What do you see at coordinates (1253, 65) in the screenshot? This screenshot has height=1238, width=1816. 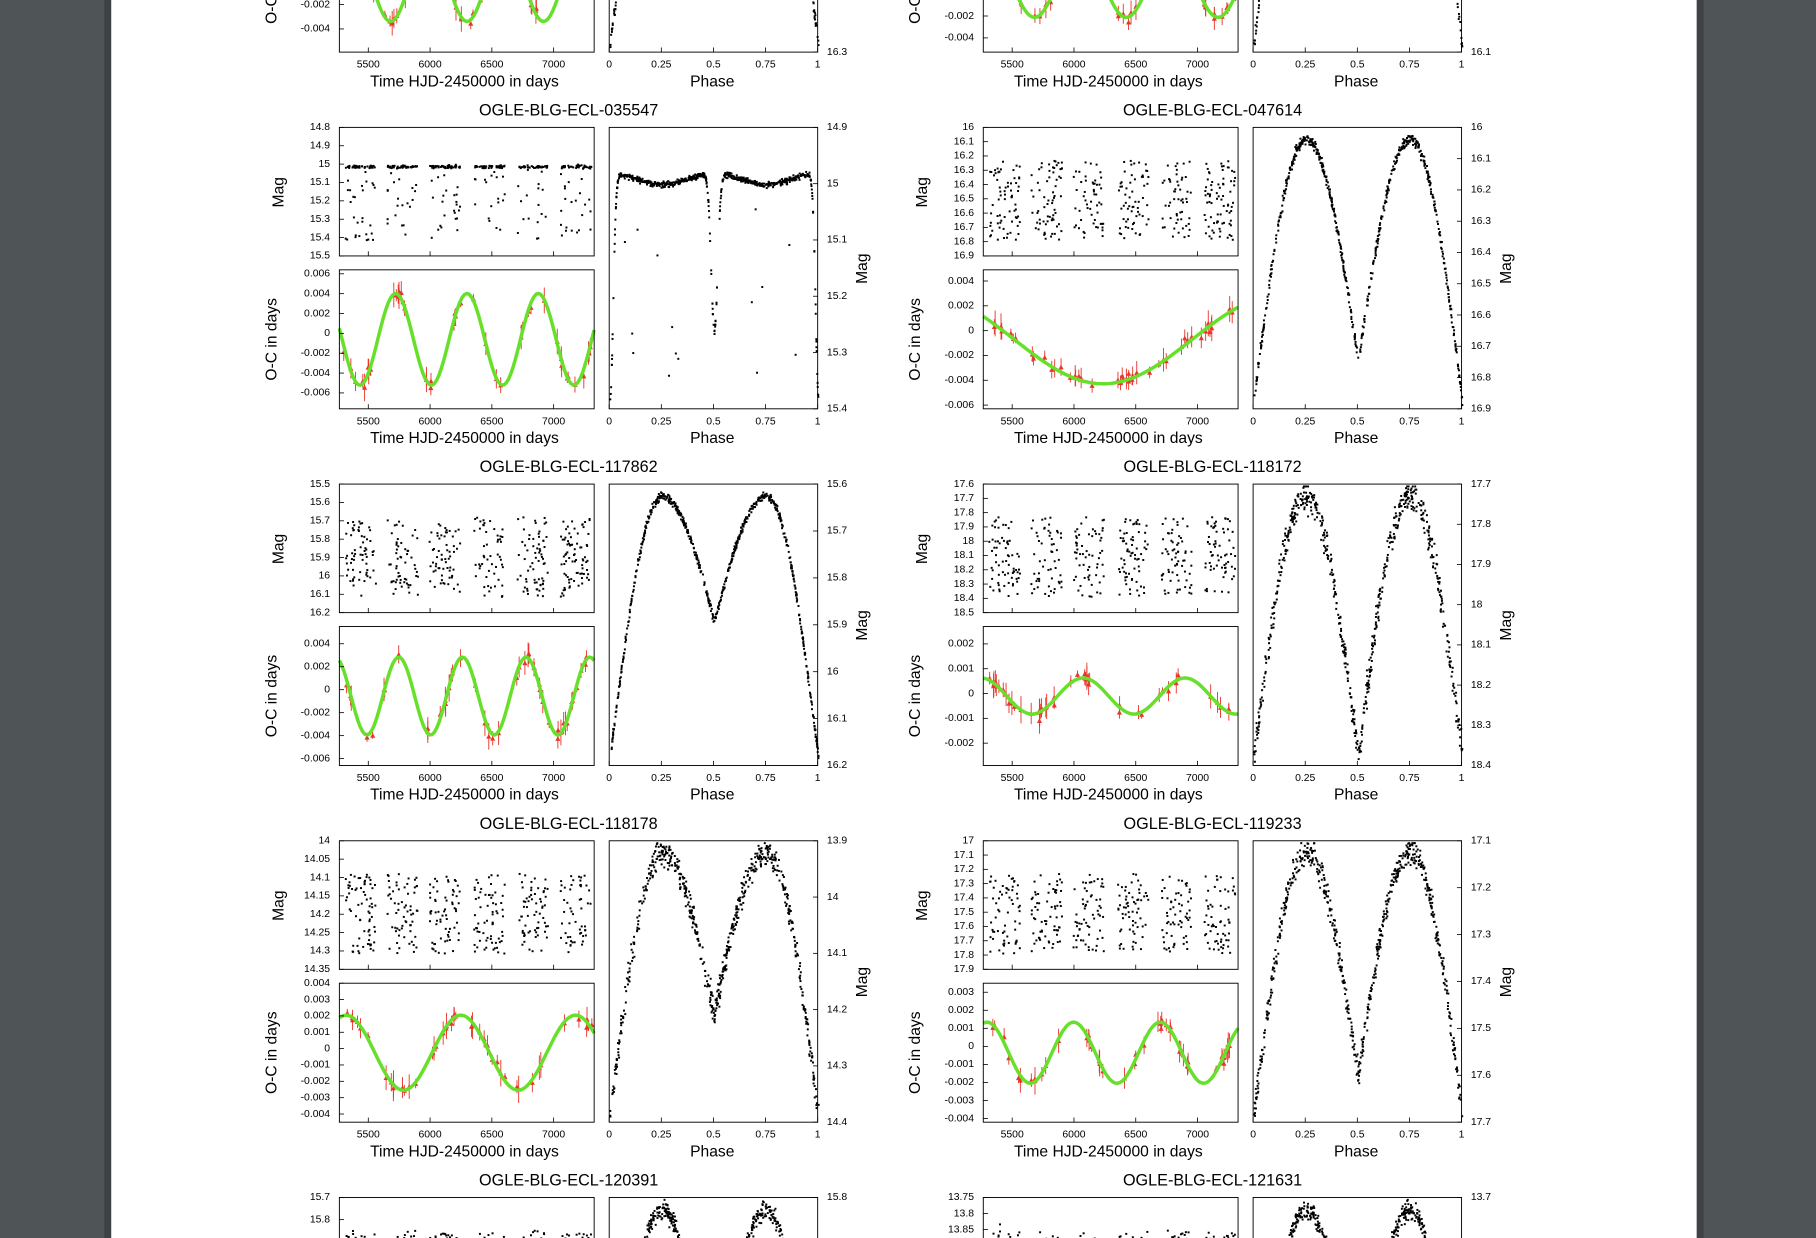 I see `phase-tick-label: 0` at bounding box center [1253, 65].